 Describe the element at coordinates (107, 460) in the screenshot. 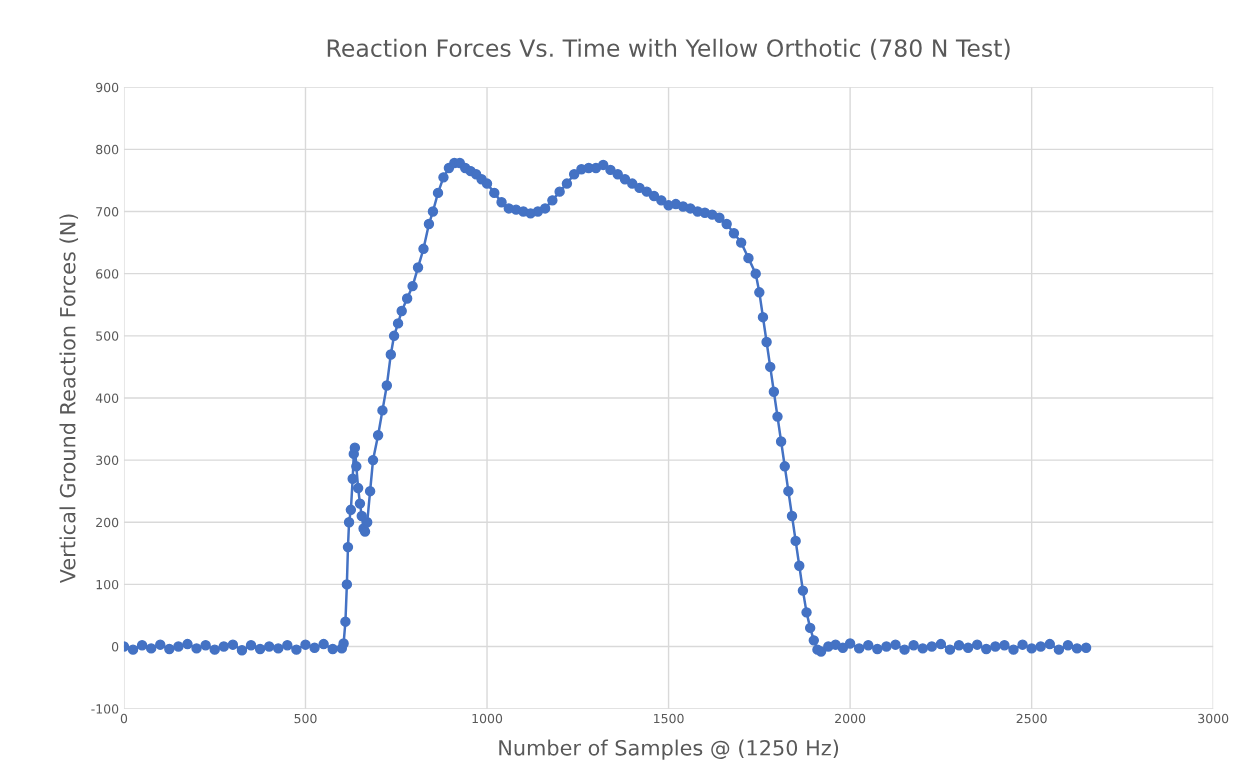

I see `y-tick-label: 300` at that location.